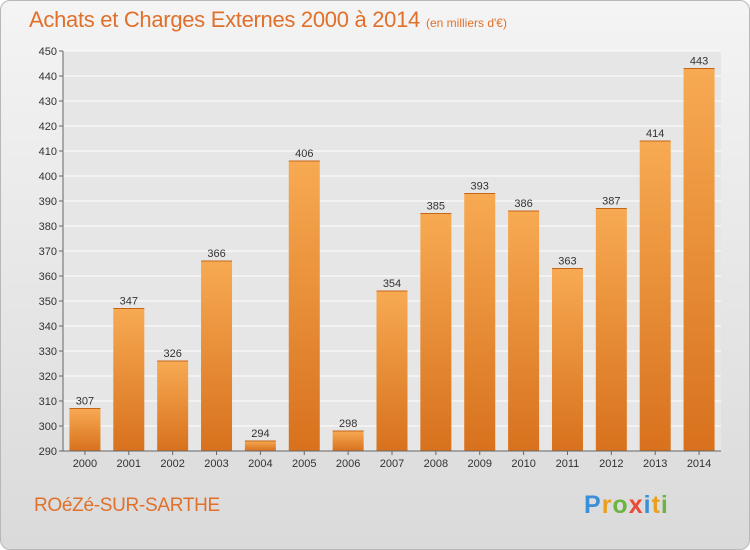  Describe the element at coordinates (48, 202) in the screenshot. I see `y-tick-label: 390` at that location.